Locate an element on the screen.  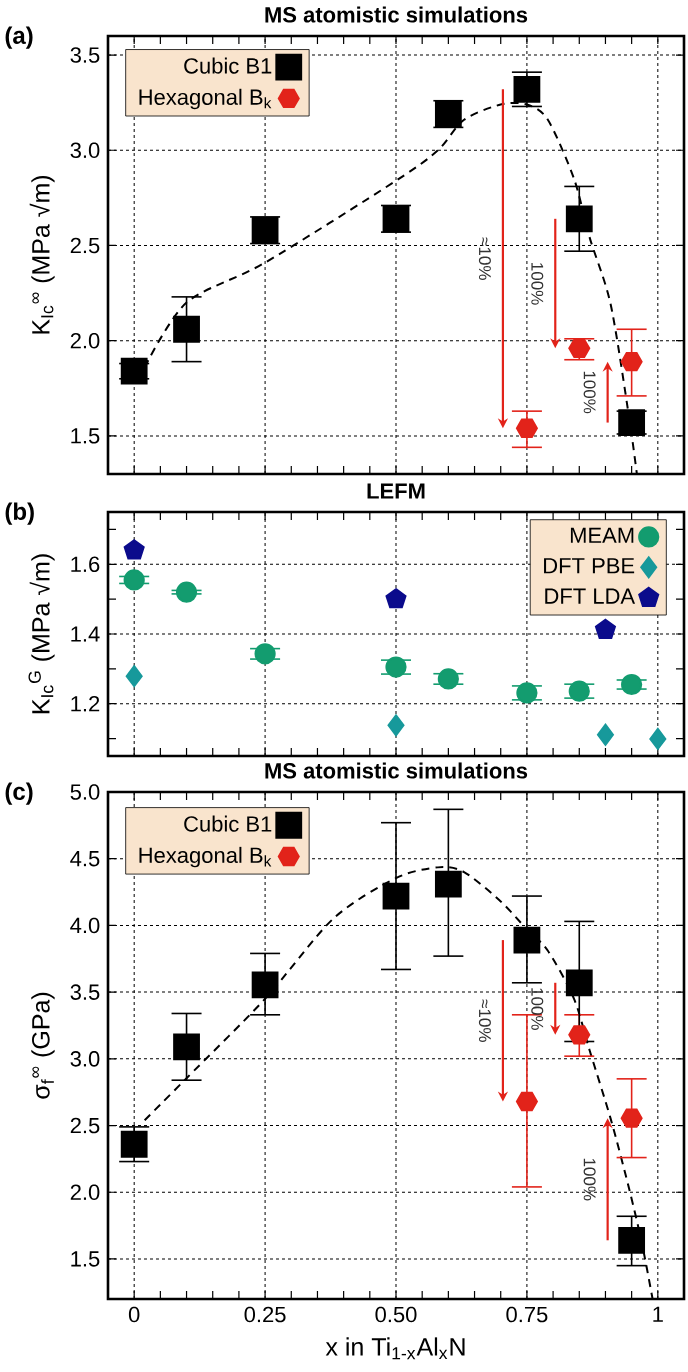
y-tick-label: 5.0 is located at coordinates (85, 792).